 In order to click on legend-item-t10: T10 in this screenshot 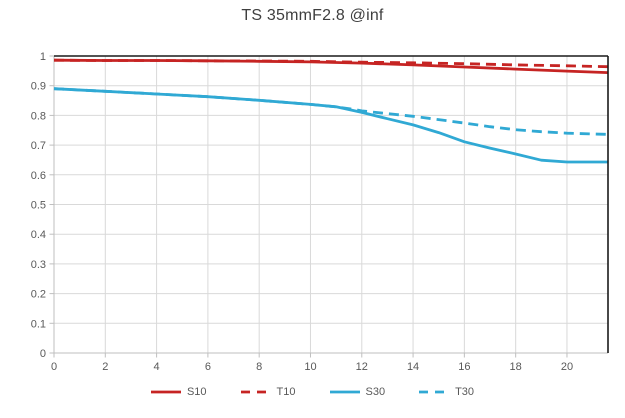, I will do `click(268, 392)`.